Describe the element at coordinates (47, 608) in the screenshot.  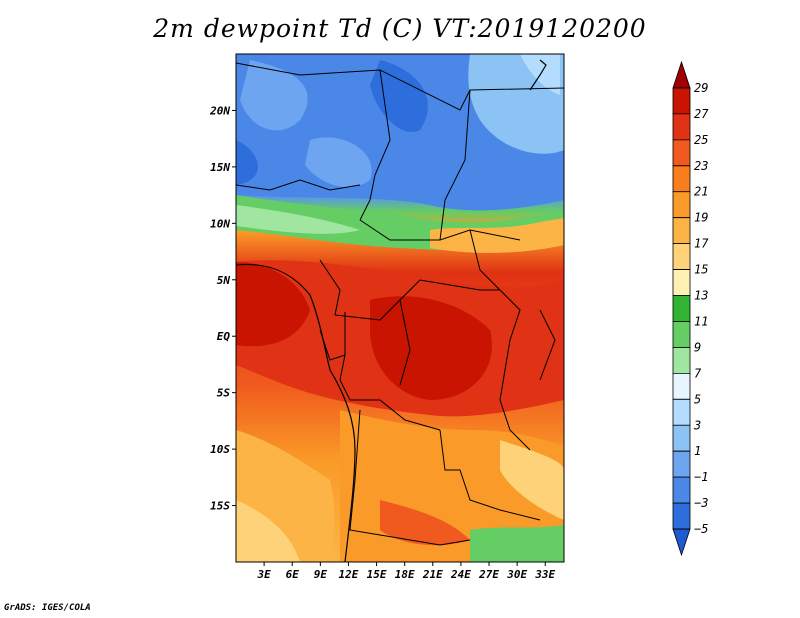
I see `grads-credit: GrADS: IGES/COLA` at that location.